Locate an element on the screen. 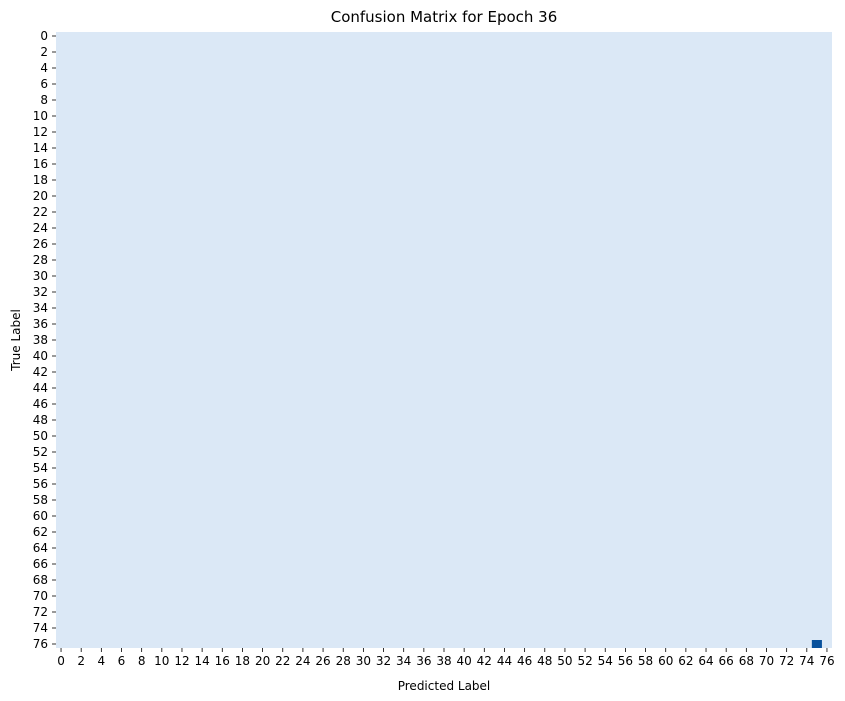 This screenshot has height=701, width=845. y-tick-label: 54 is located at coordinates (40, 468).